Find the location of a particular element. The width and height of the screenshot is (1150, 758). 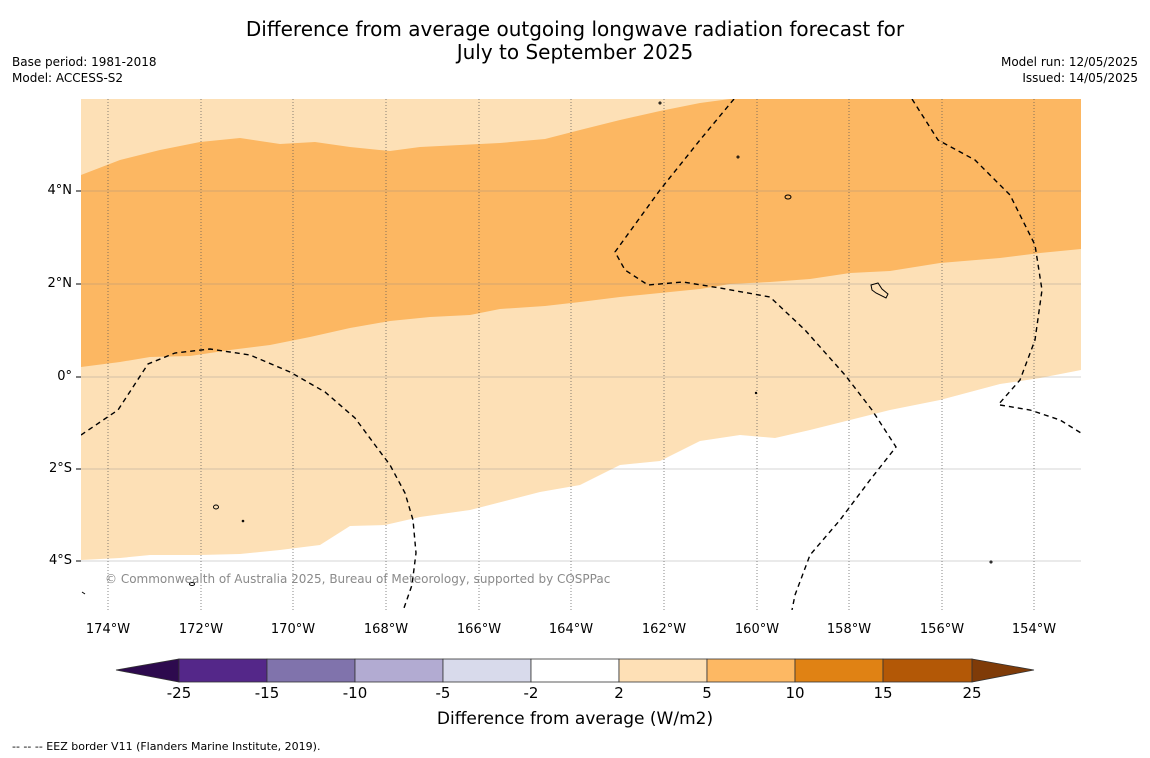

lat-label-4s: 4°S is located at coordinates (60, 560).